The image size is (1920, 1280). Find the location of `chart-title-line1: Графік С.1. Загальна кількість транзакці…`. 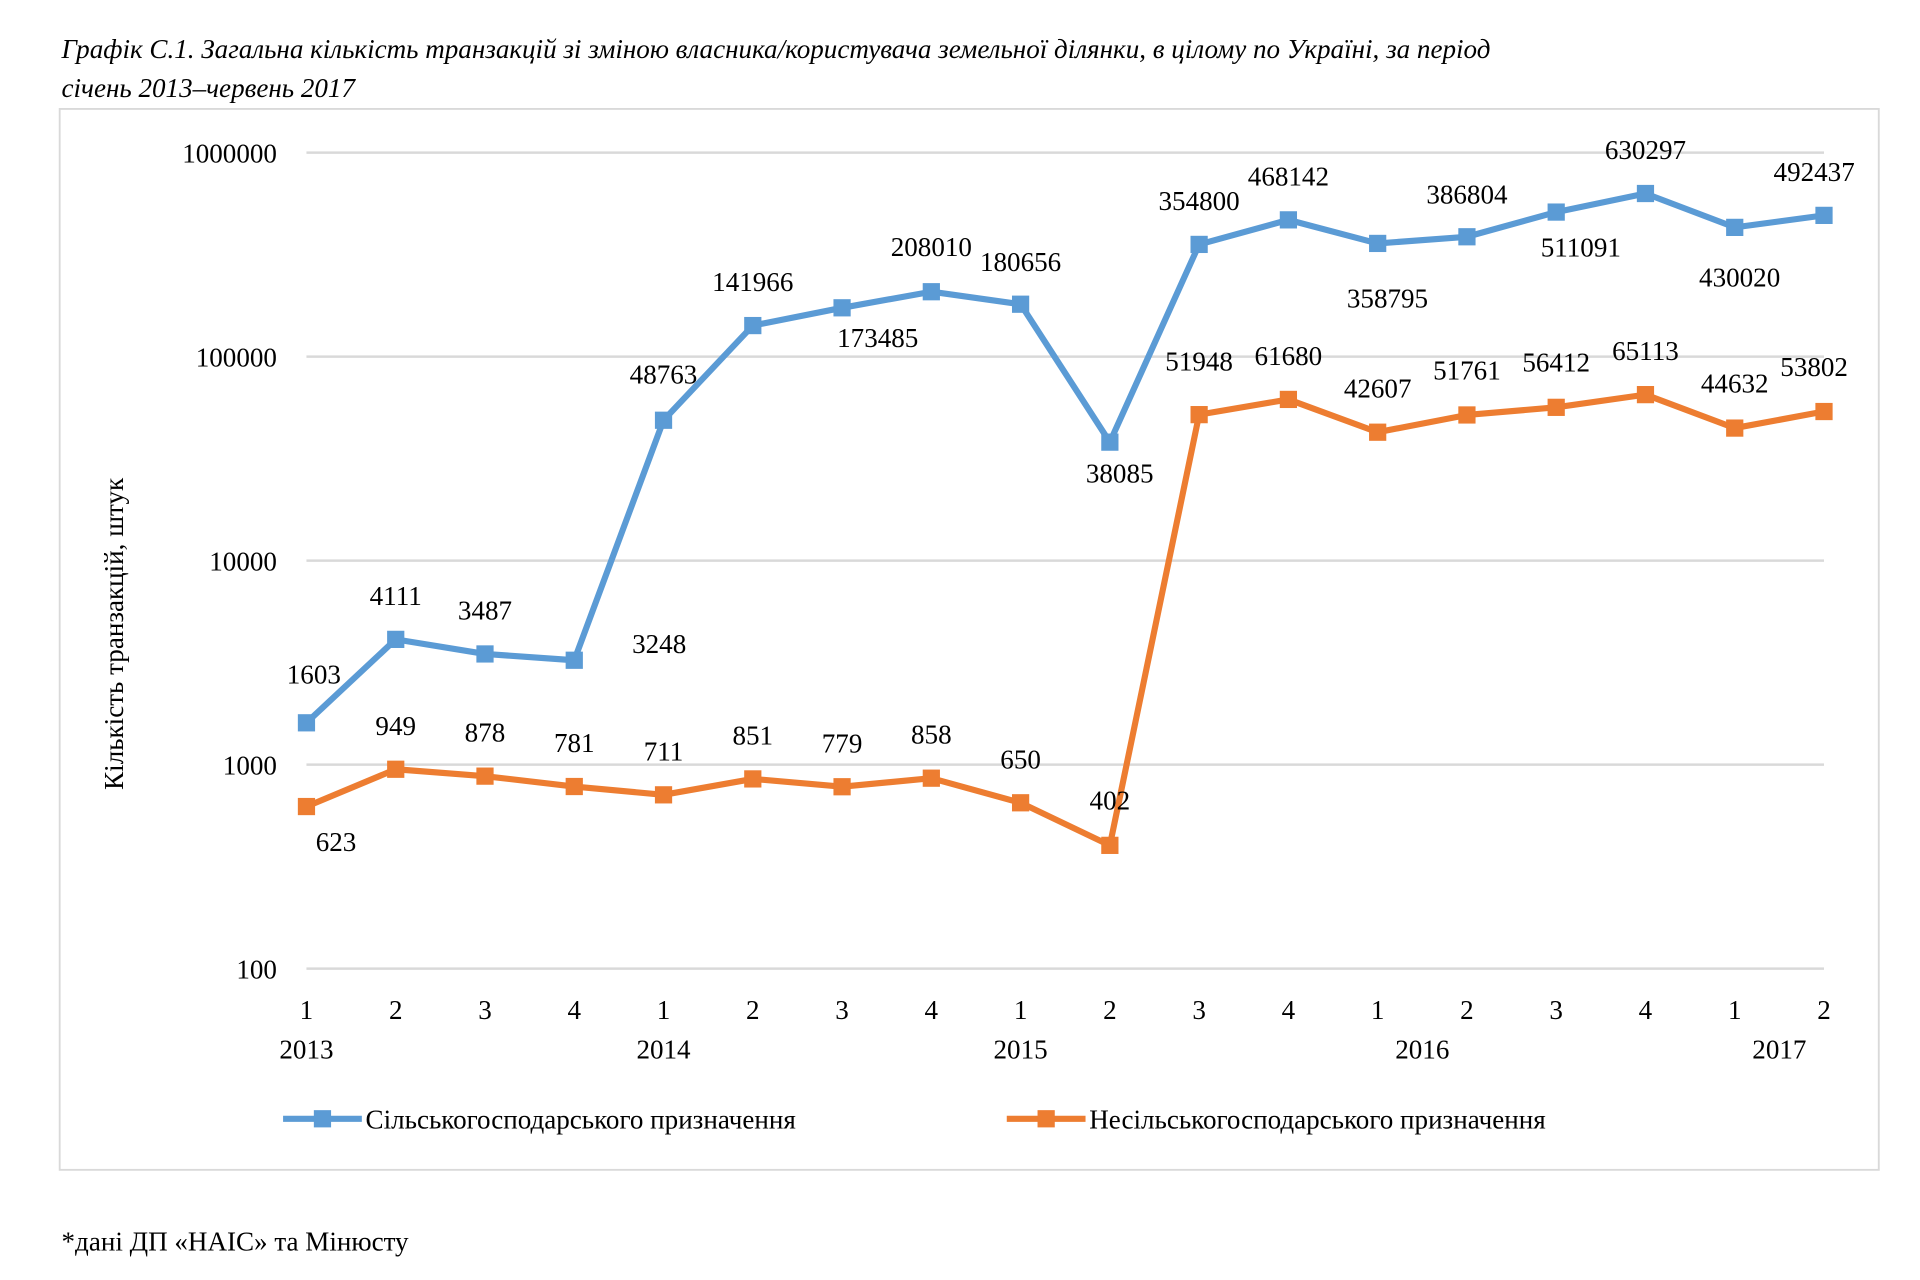

chart-title-line1: Графік С.1. Загальна кількість транзакці… is located at coordinates (776, 49).